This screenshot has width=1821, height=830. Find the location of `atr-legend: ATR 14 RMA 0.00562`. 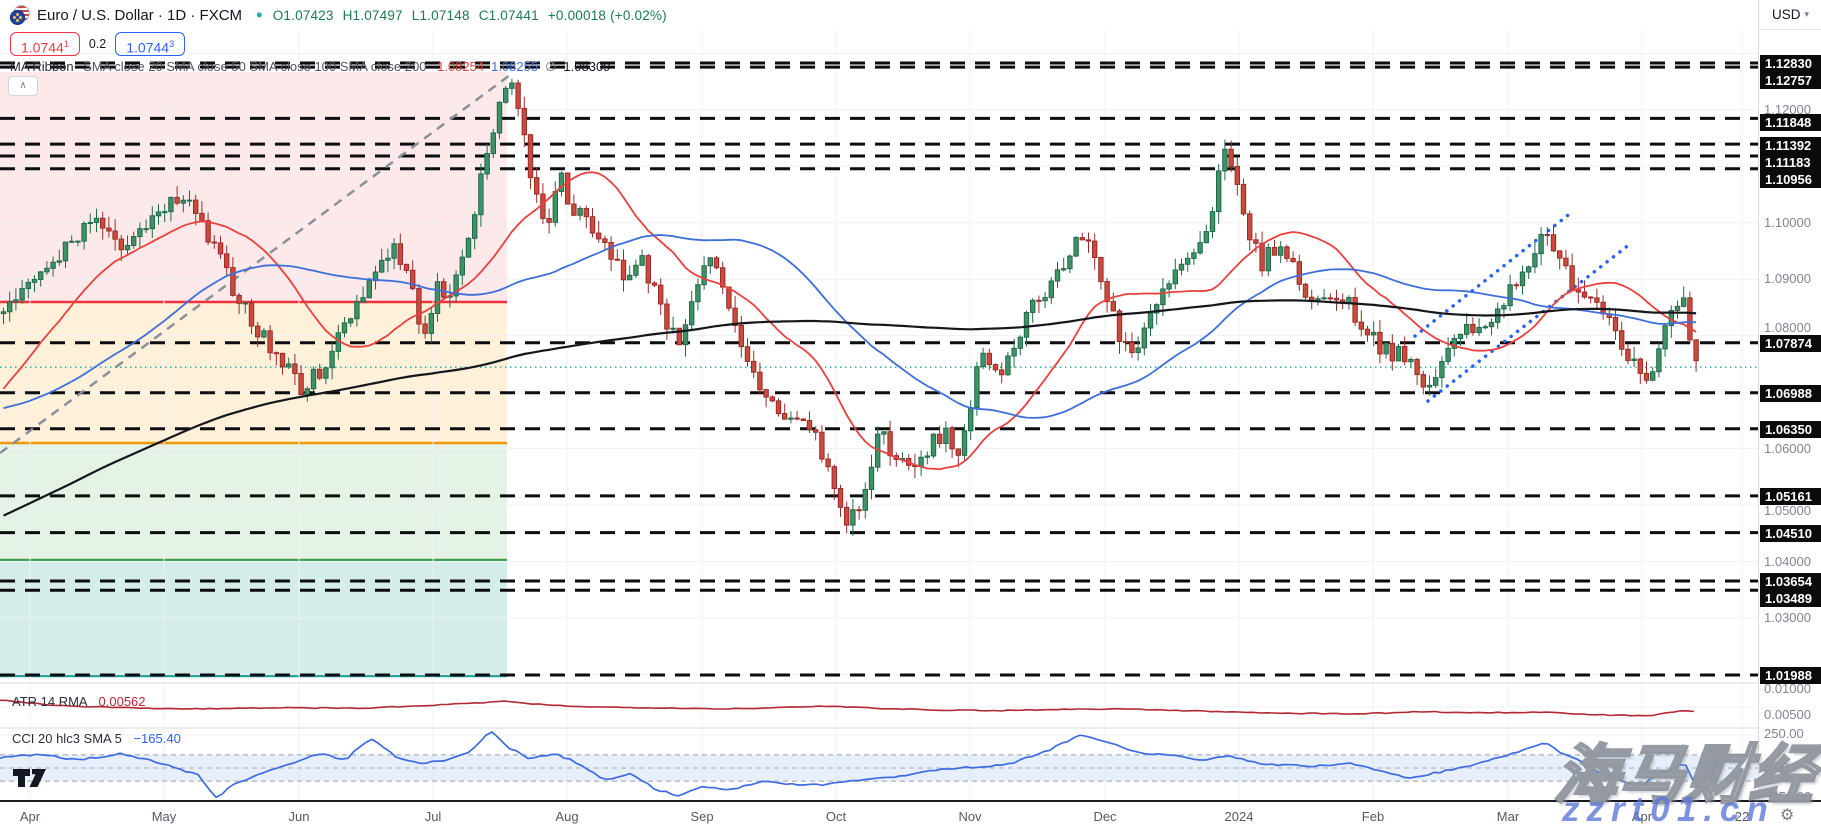

atr-legend: ATR 14 RMA 0.00562 is located at coordinates (79, 701).